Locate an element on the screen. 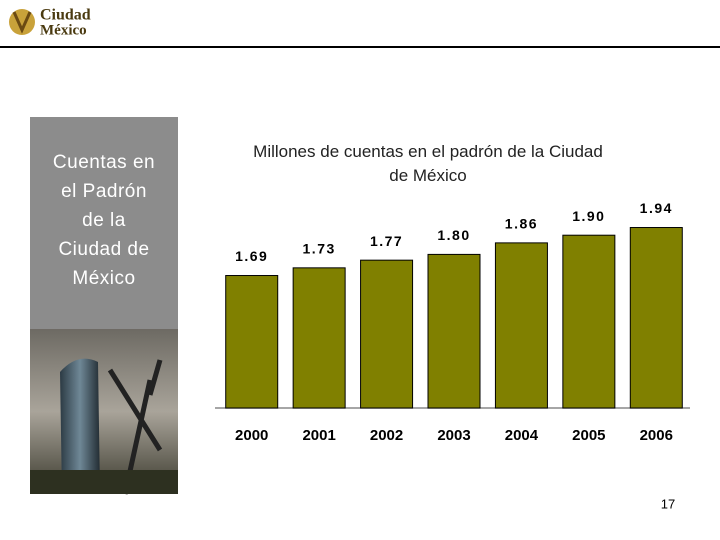  x-tick-label: 2003 is located at coordinates (453, 435).